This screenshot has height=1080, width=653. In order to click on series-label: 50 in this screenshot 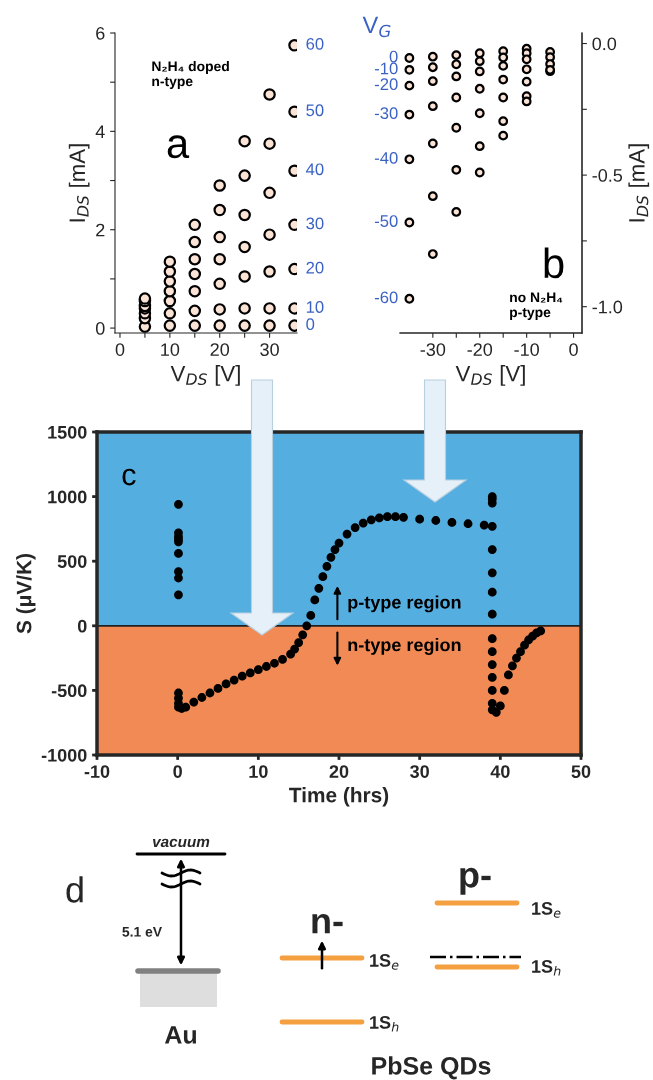, I will do `click(315, 110)`.